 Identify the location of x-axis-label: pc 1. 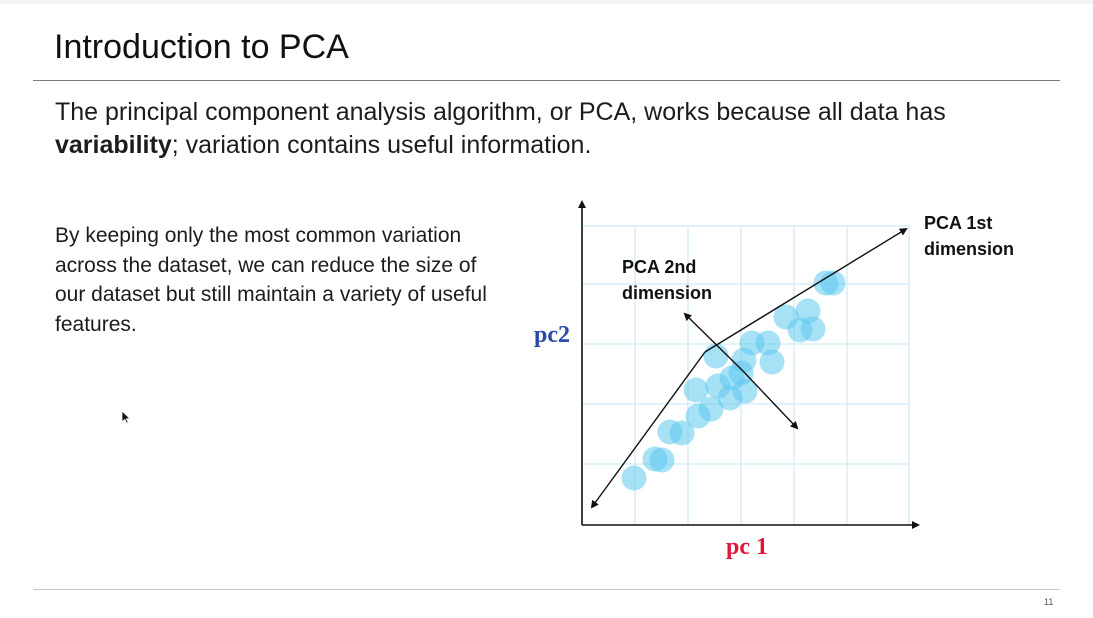
(747, 547).